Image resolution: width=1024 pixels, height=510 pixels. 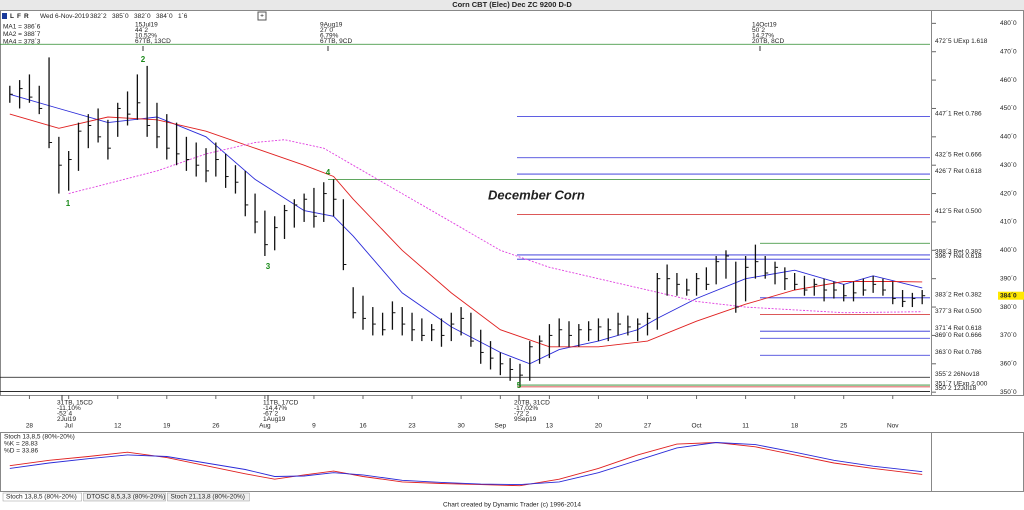 I want to click on menu-icon, so click(x=4, y=16).